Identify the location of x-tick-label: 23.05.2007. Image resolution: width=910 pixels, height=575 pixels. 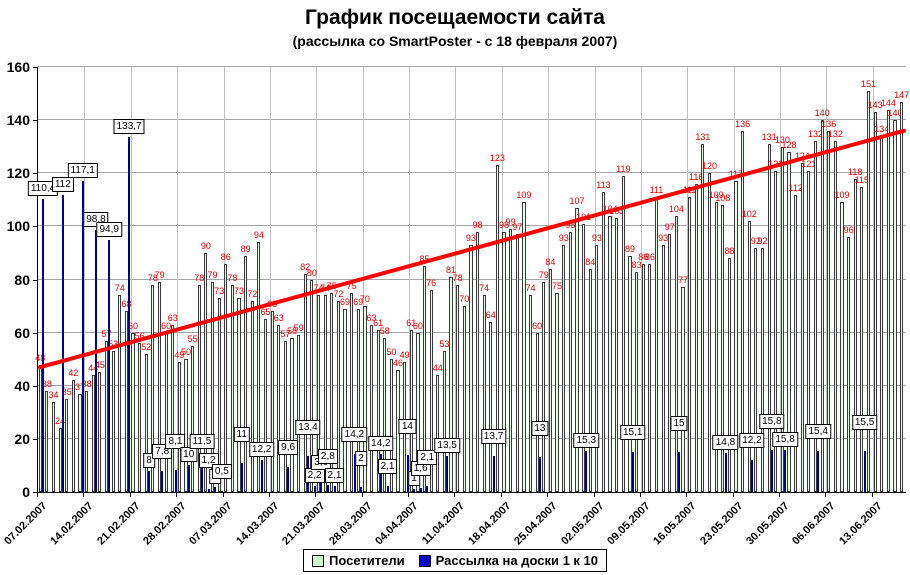
(721, 524).